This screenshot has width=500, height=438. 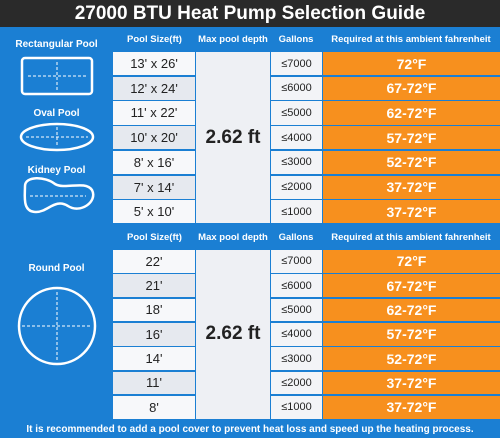 What do you see at coordinates (250, 13) in the screenshot?
I see `title: 27000 BTU Heat Pump Selection Guide` at bounding box center [250, 13].